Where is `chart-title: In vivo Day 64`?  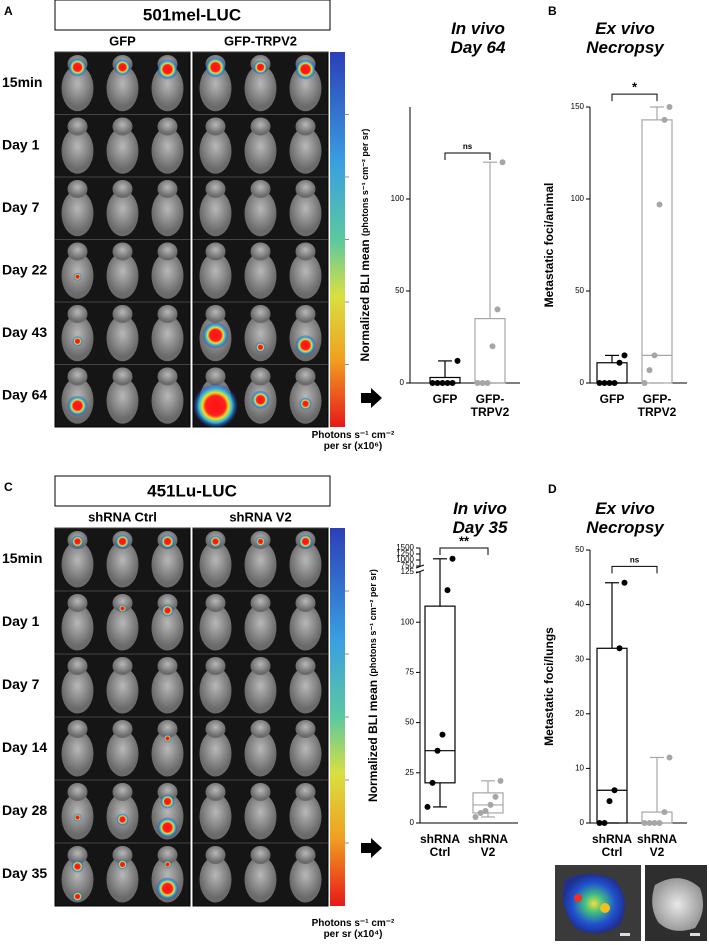 chart-title: In vivo Day 64 is located at coordinates (478, 38).